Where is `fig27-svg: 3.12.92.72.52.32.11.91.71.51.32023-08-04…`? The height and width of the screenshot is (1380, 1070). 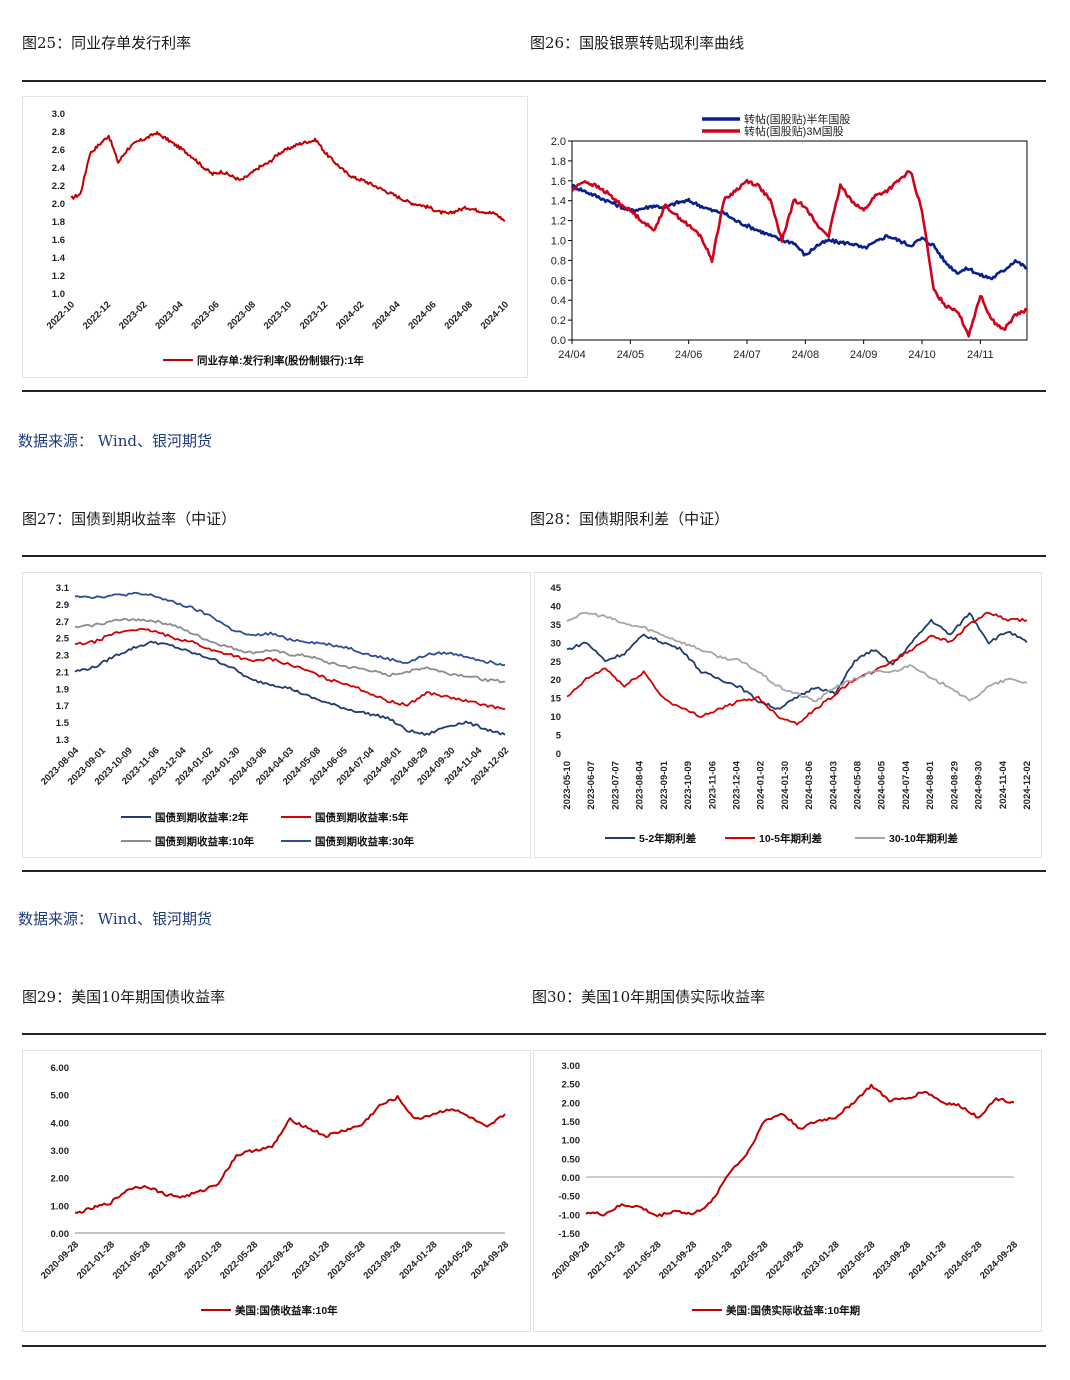 fig27-svg: 3.12.92.72.52.32.11.91.71.51.32023-08-04… is located at coordinates (275, 715).